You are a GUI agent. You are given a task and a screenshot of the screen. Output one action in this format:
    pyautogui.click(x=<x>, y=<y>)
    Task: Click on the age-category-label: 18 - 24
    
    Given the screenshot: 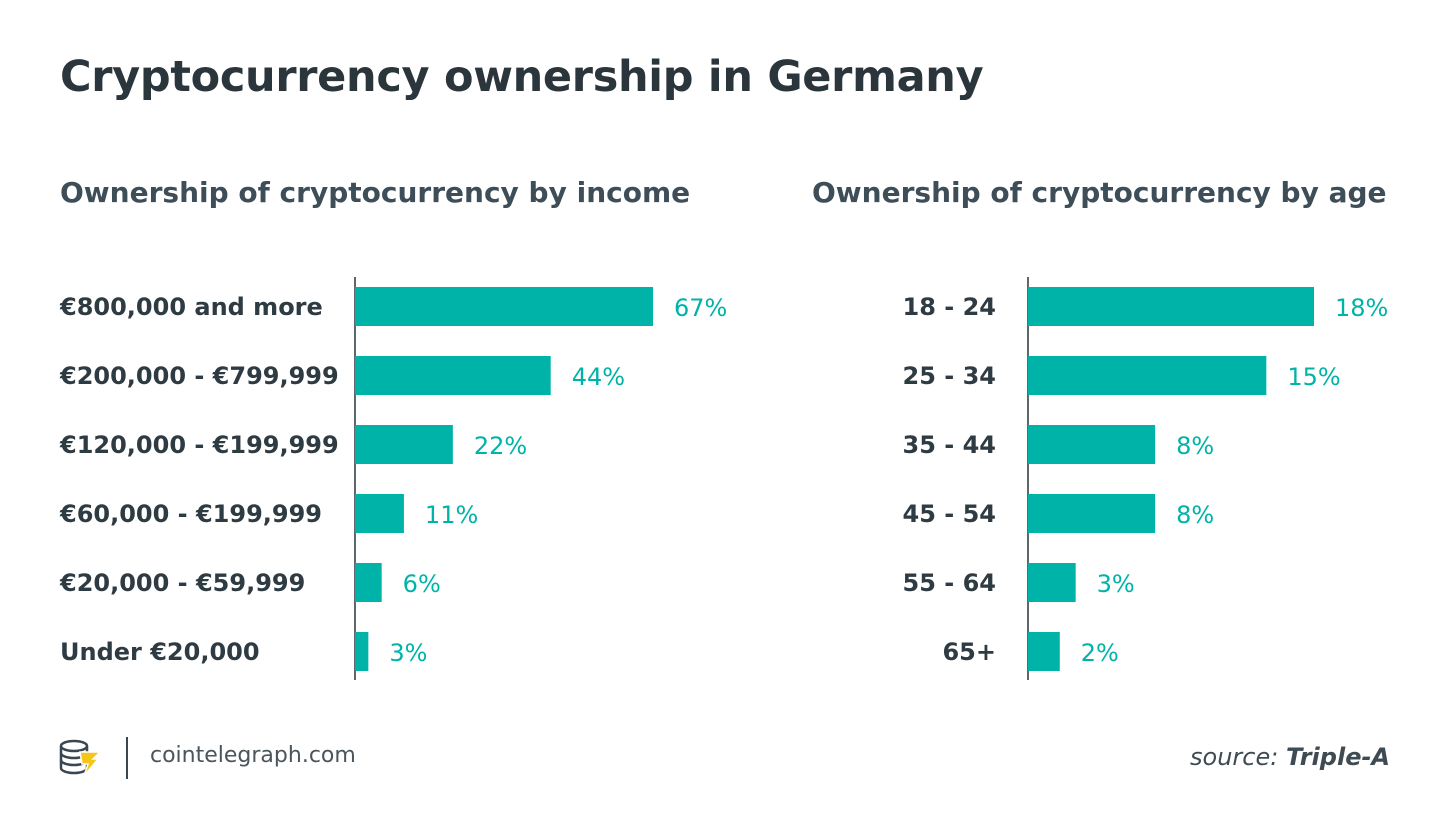 What is the action you would take?
    pyautogui.click(x=949, y=307)
    